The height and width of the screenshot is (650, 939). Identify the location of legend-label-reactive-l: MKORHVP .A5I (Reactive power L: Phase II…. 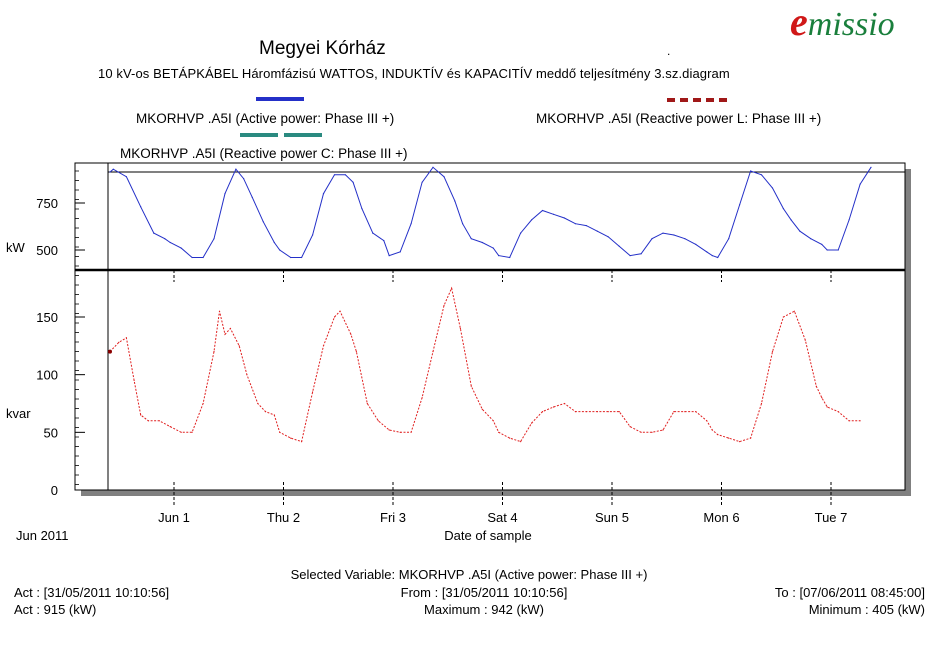
(679, 118).